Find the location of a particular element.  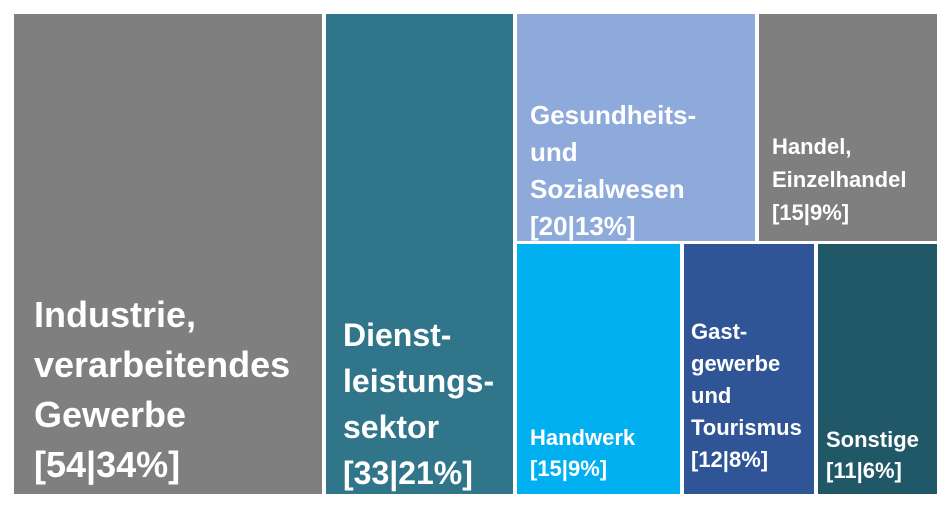

tile-name-line: Sonstige is located at coordinates (872, 439).